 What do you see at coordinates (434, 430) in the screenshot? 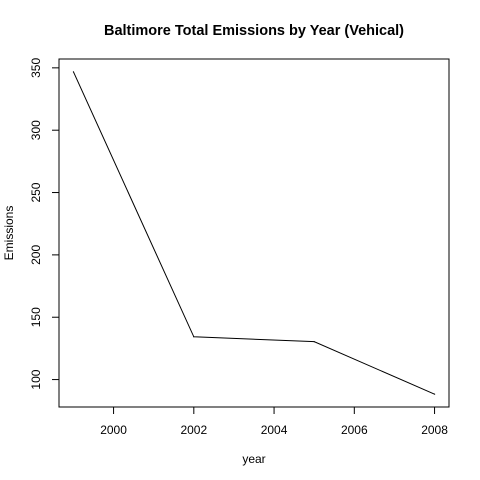
I see `x-tick-label-2008: 2008` at bounding box center [434, 430].